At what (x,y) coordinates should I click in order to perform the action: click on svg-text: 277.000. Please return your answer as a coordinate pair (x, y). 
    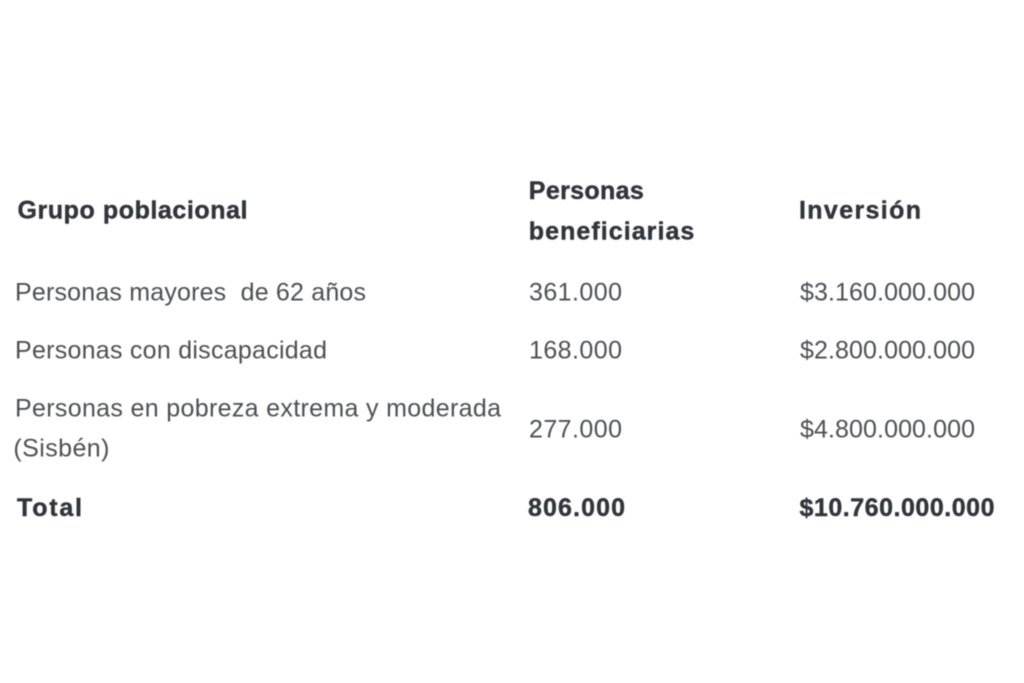
    Looking at the image, I should click on (575, 429).